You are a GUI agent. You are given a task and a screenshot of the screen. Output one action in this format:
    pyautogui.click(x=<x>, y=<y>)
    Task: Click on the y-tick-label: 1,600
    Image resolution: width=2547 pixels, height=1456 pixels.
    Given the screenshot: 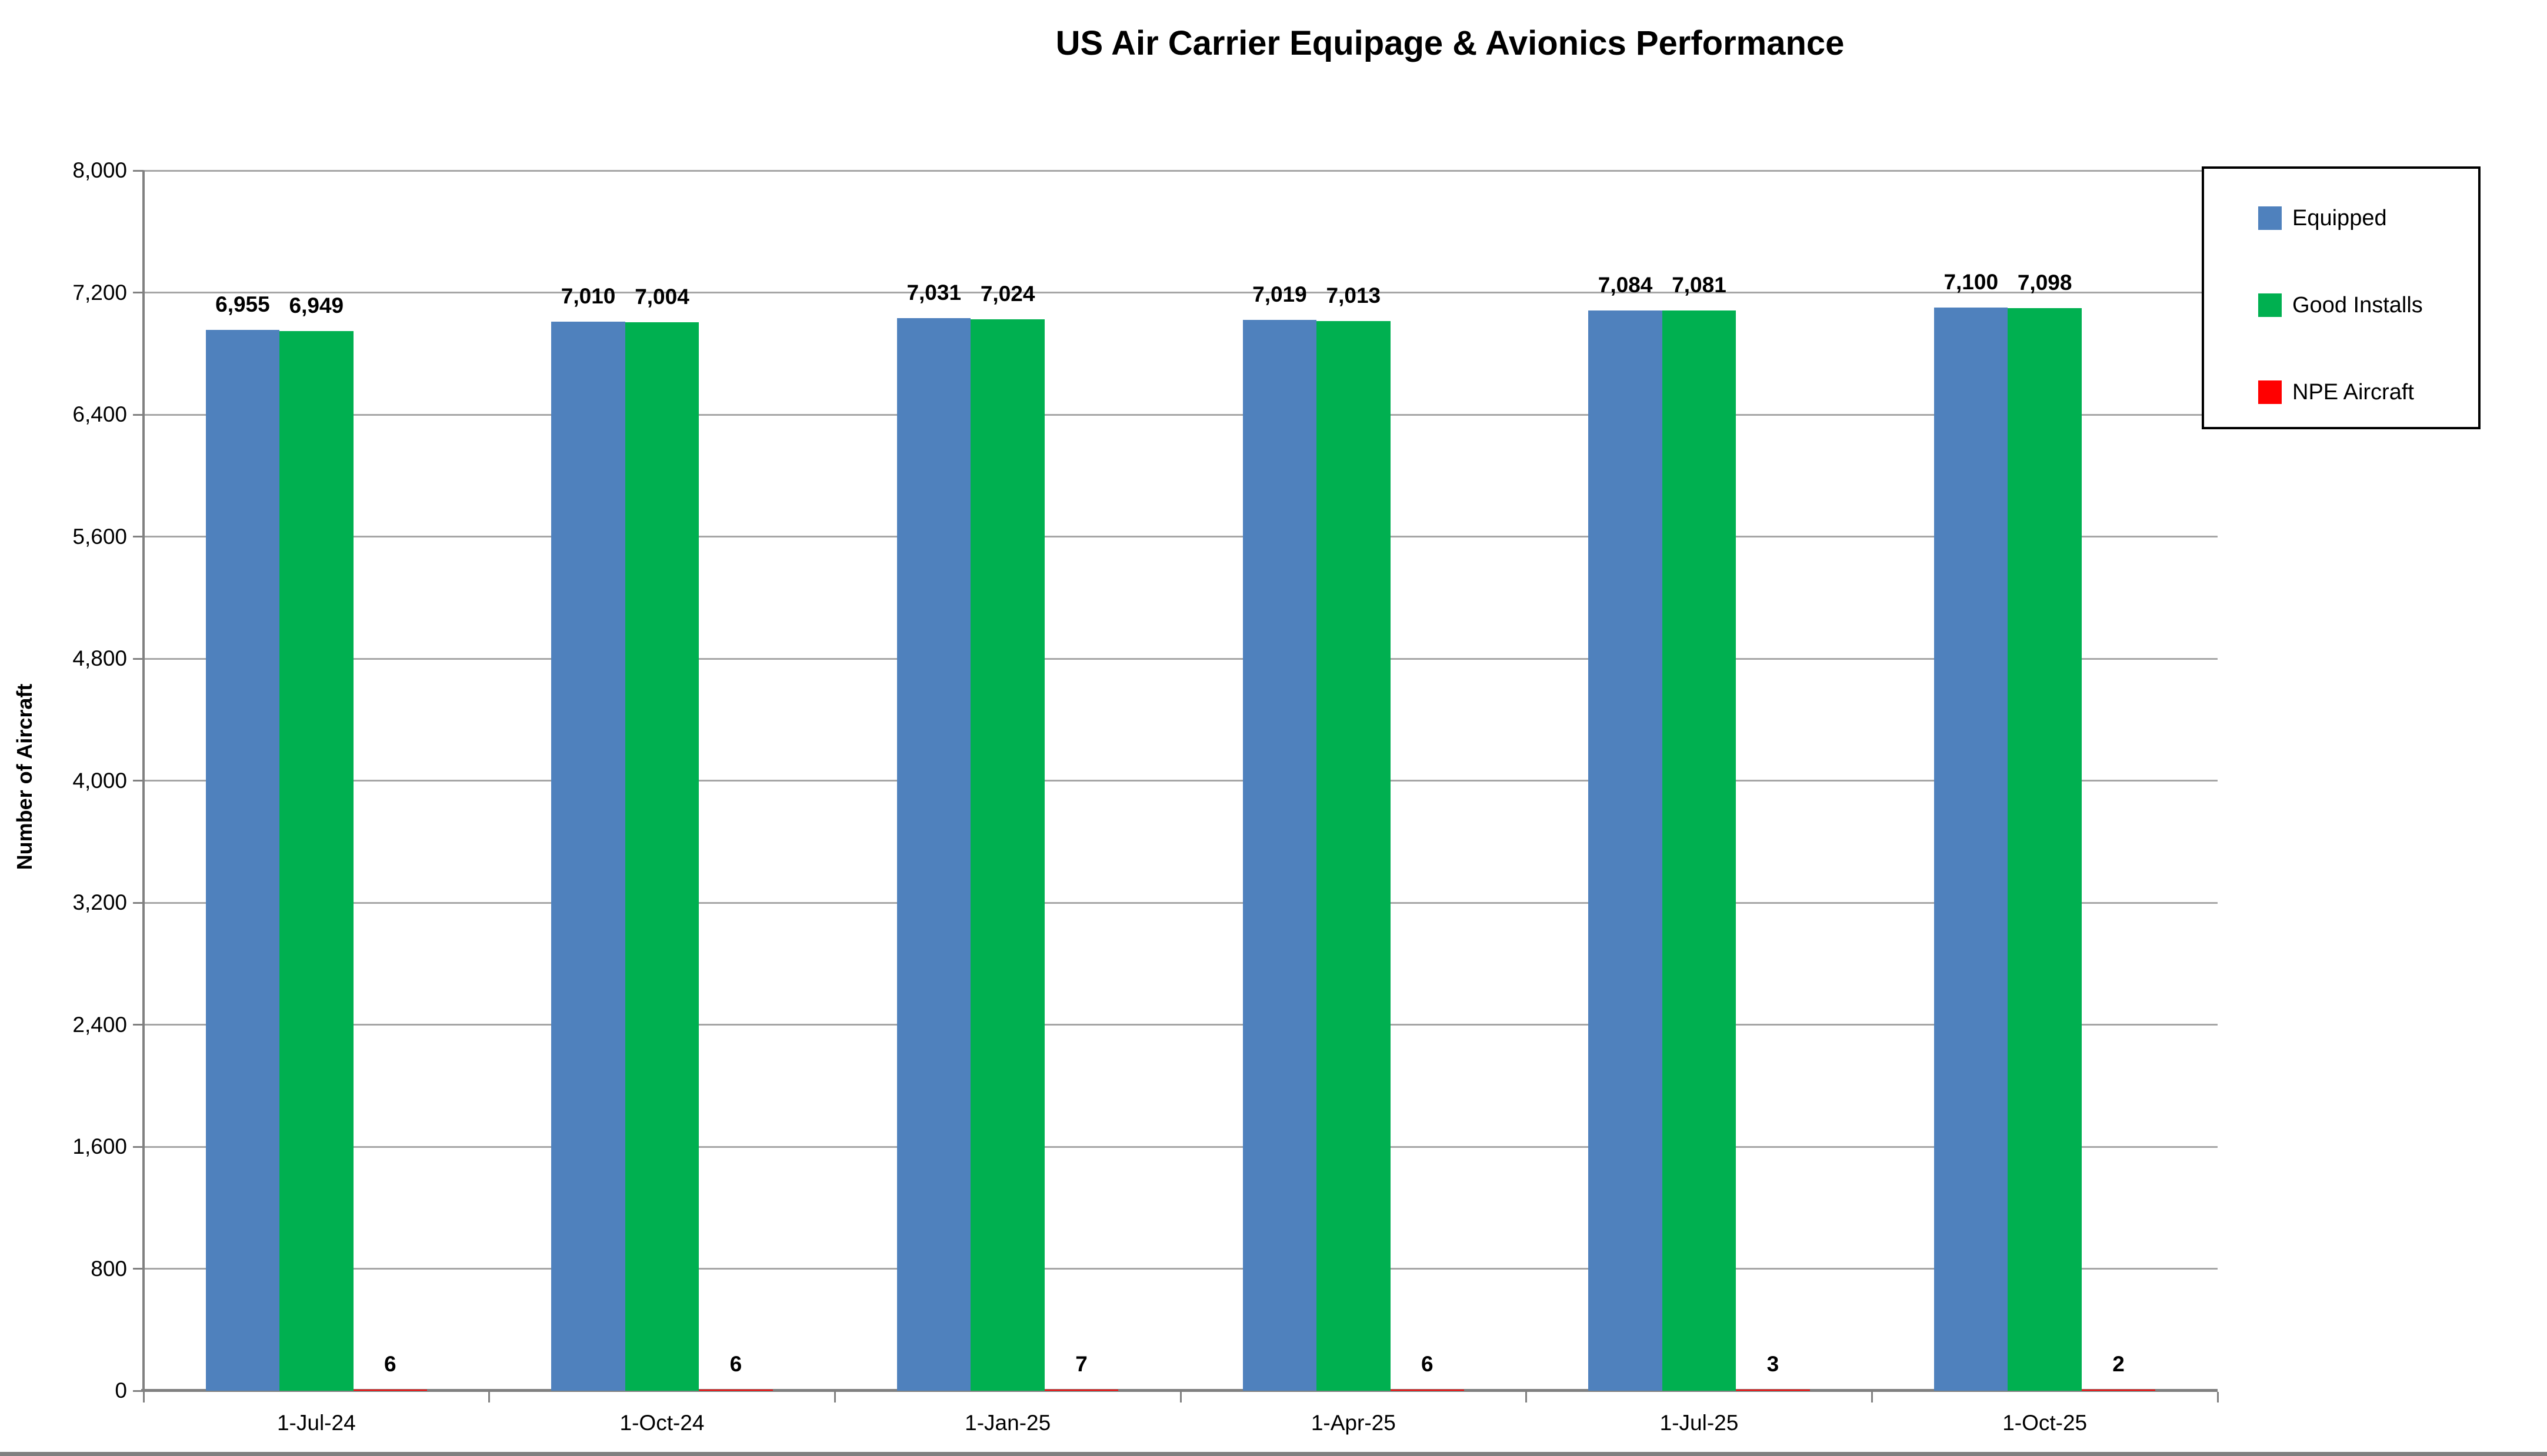 What is the action you would take?
    pyautogui.click(x=99, y=1146)
    